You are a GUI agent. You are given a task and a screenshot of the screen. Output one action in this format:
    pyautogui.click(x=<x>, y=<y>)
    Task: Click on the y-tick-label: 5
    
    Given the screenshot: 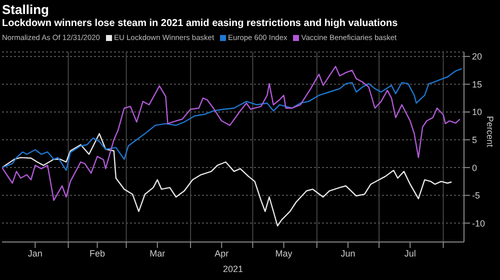 What is the action you would take?
    pyautogui.click(x=475, y=139)
    